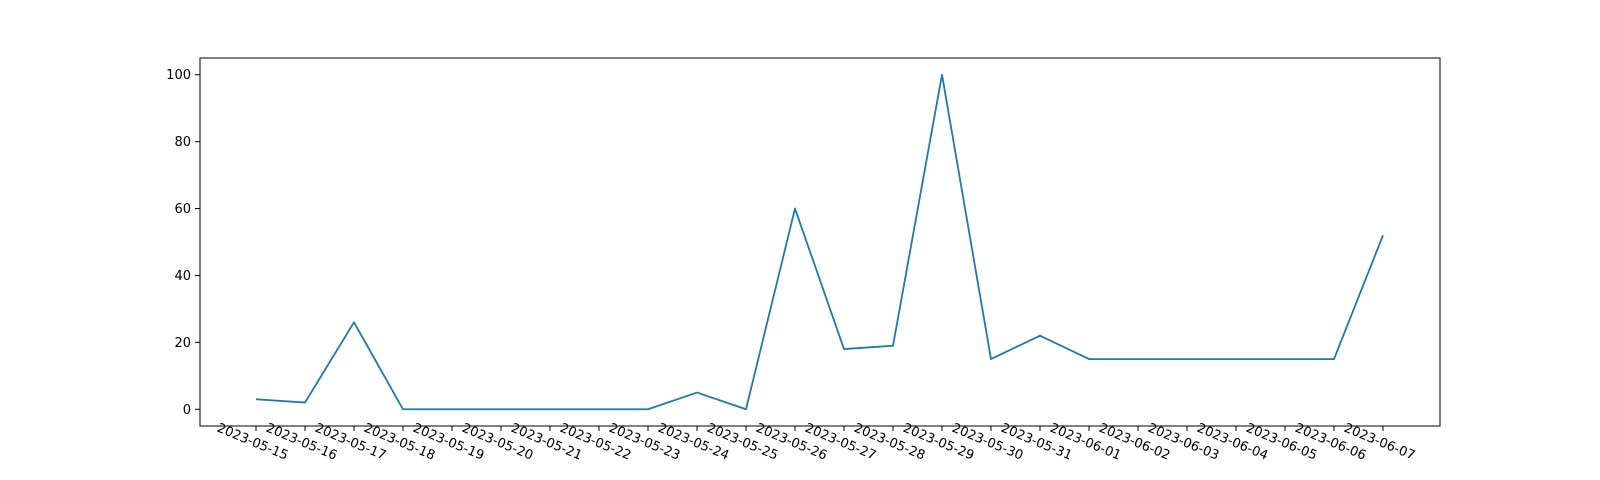  What do you see at coordinates (182, 142) in the screenshot?
I see `y-tick-label: 80` at bounding box center [182, 142].